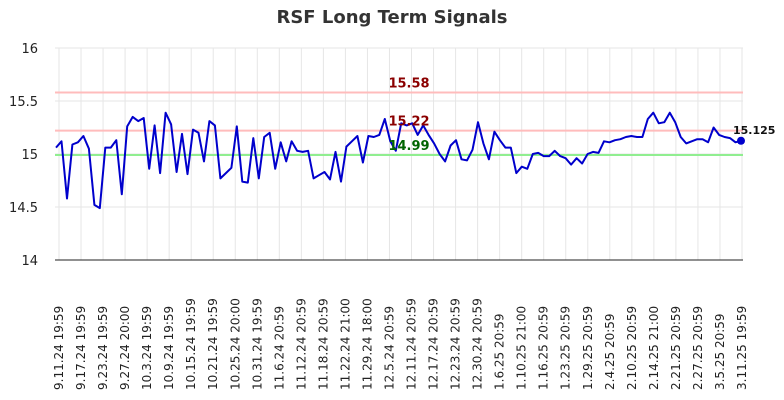  I want to click on x-tick-label: 3.5.25 20:59, so click(720, 351).